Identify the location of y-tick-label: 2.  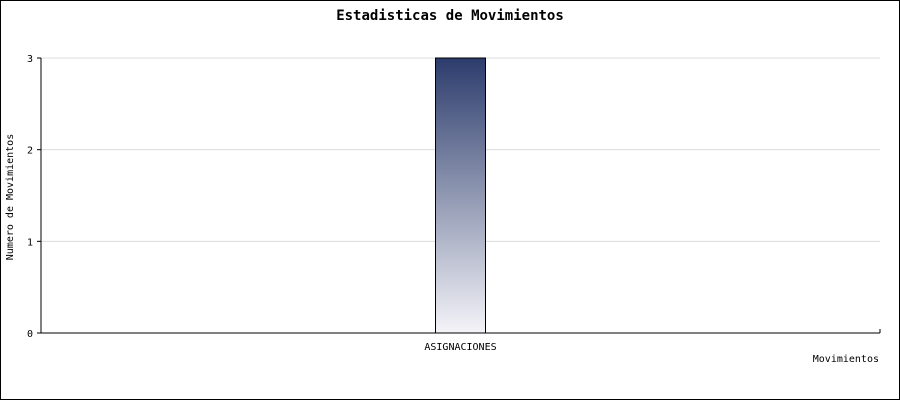
(30, 151).